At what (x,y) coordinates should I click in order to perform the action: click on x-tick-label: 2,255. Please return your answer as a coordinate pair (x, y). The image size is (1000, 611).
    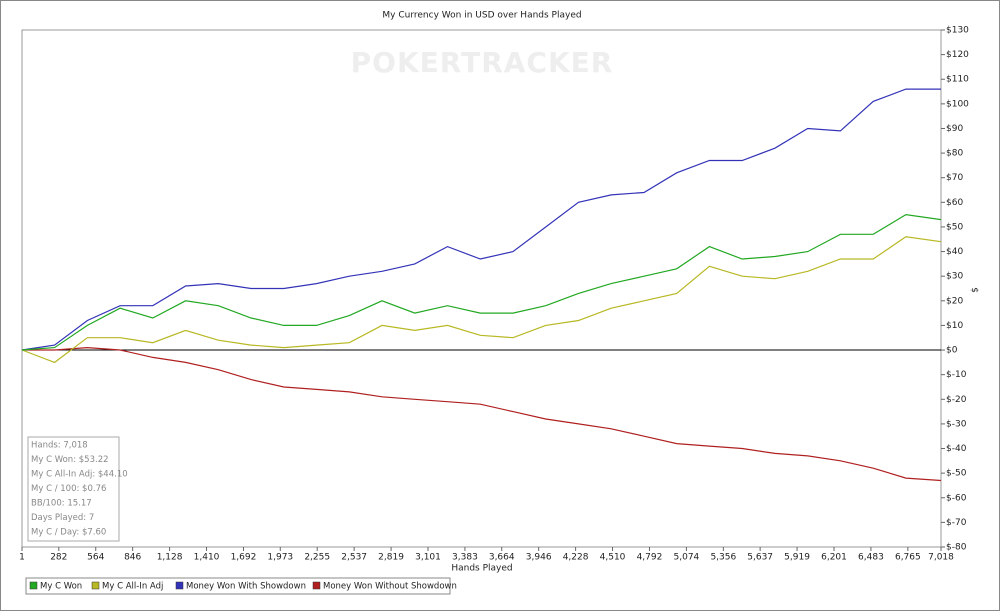
    Looking at the image, I should click on (317, 558).